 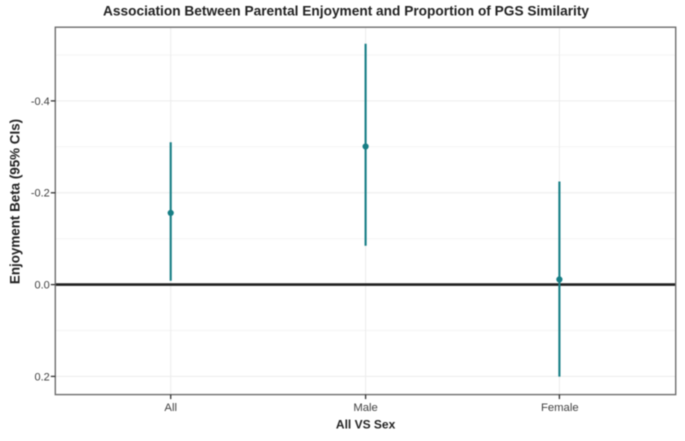 What do you see at coordinates (42, 377) in the screenshot?
I see `svg-text: 0.2` at bounding box center [42, 377].